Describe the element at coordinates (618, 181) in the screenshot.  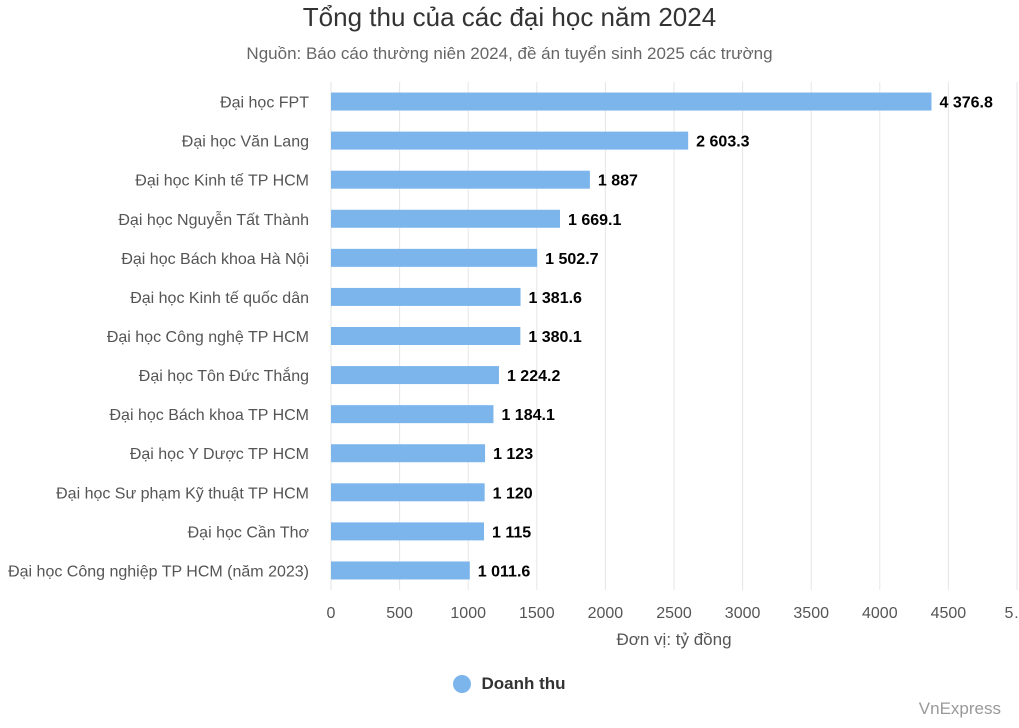
I see `data-label: 1 887` at that location.